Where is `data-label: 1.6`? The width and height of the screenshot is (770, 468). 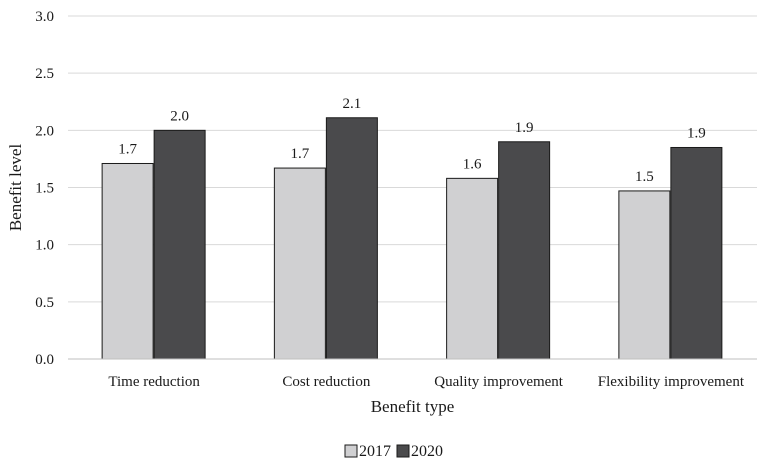 data-label: 1.6 is located at coordinates (472, 164).